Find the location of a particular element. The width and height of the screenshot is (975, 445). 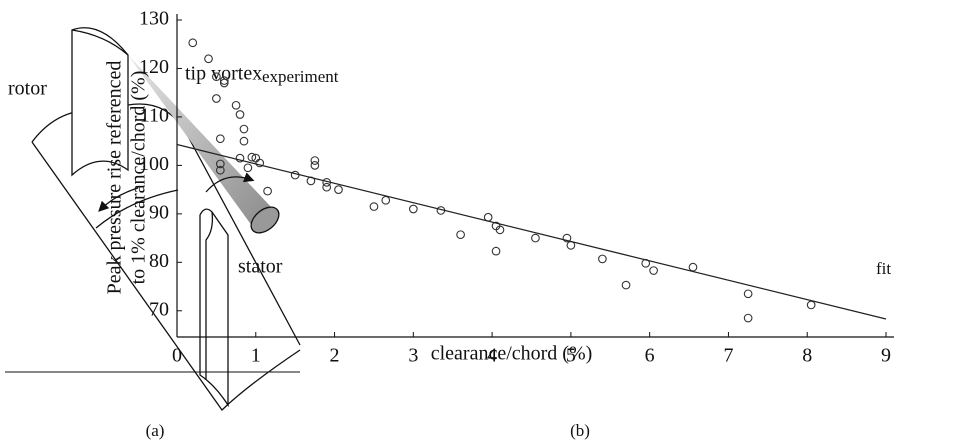

annotation-experiment: experiment is located at coordinates (300, 76).